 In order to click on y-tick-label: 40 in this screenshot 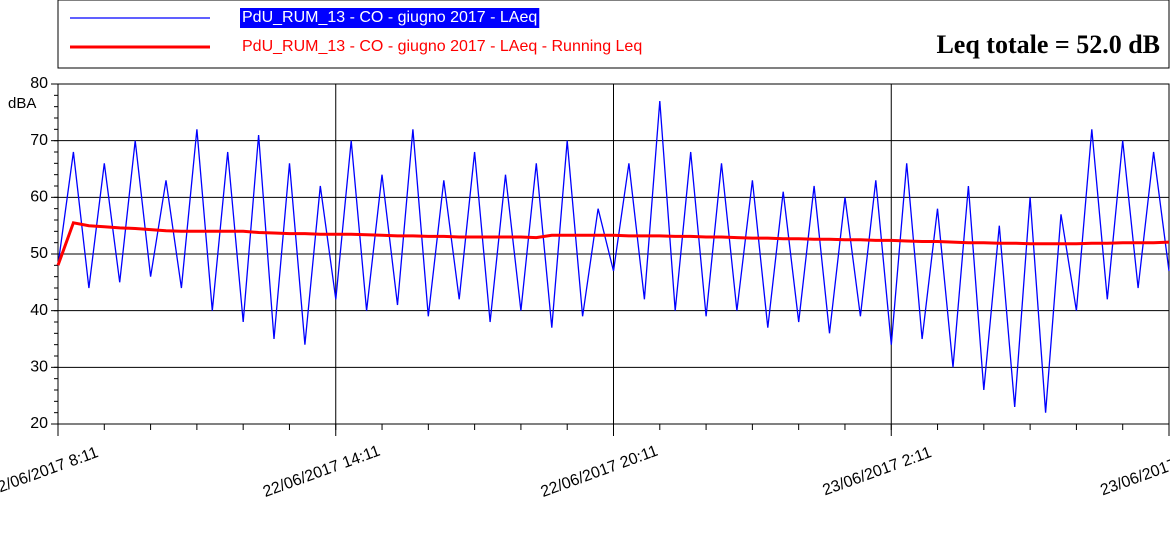, I will do `click(39, 310)`.